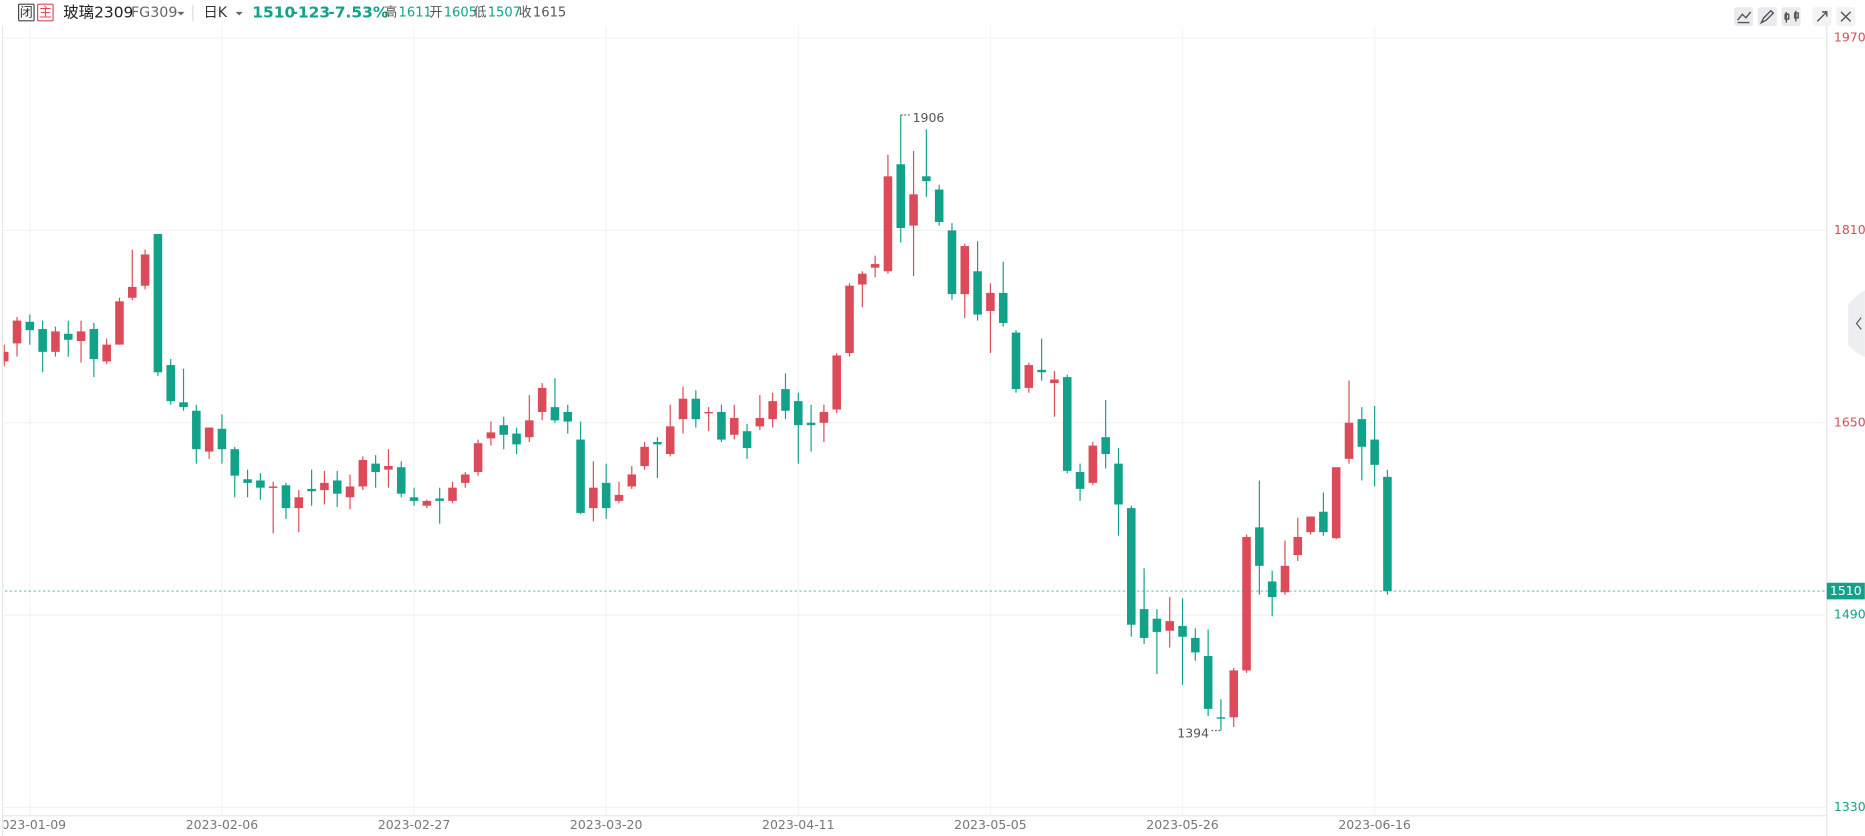 The height and width of the screenshot is (836, 1865). What do you see at coordinates (154, 13) in the screenshot?
I see `instrument-code: FG309` at bounding box center [154, 13].